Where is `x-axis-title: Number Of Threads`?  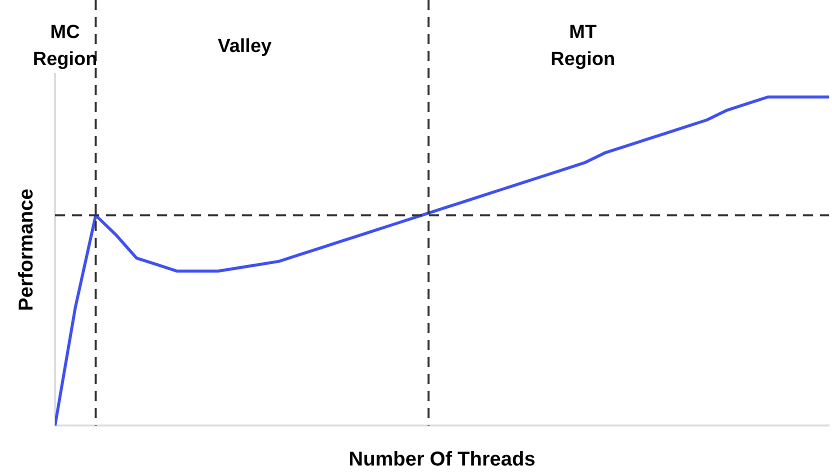 x-axis-title: Number Of Threads is located at coordinates (442, 459).